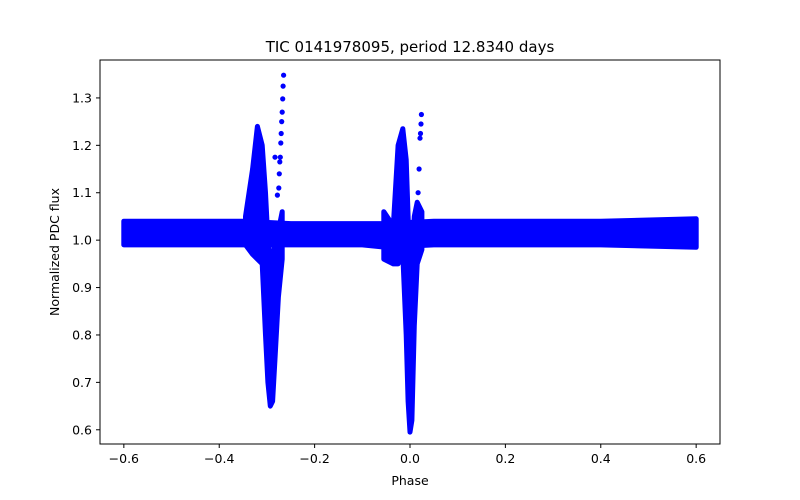  I want to click on x-tick-label: 0.2, so click(505, 458).